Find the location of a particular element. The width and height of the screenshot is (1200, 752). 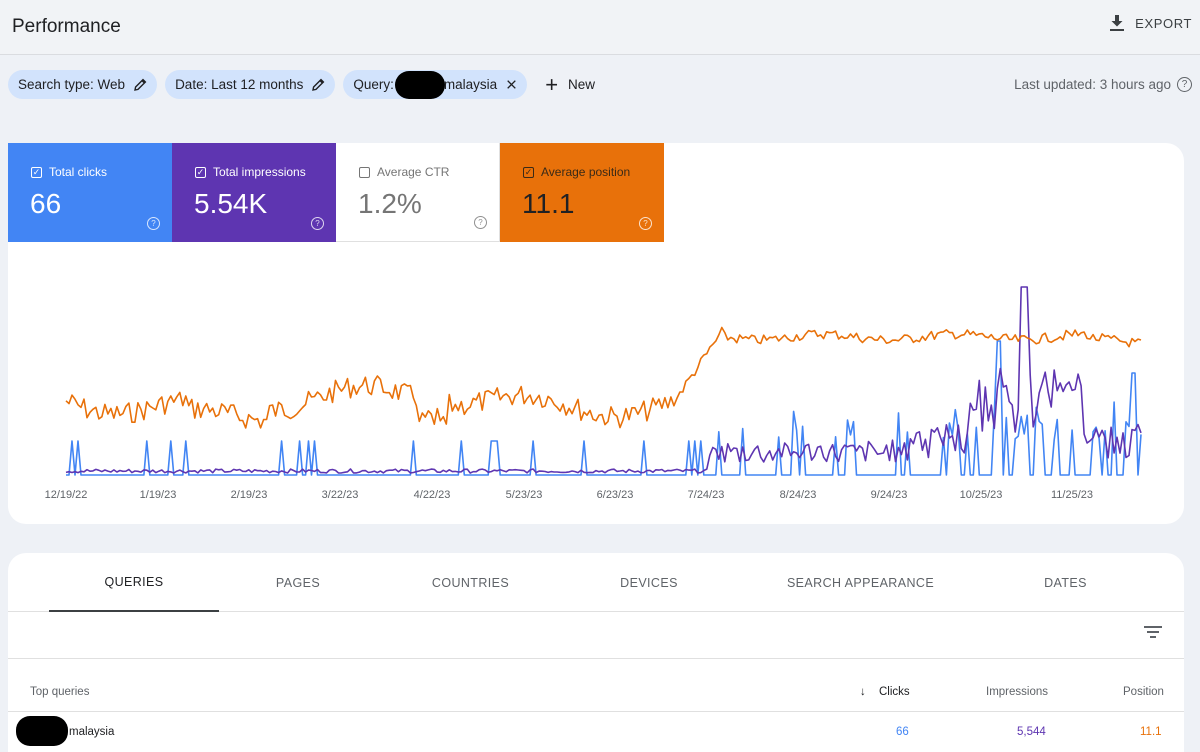

x-tick-label: 6/23/23 is located at coordinates (615, 495).